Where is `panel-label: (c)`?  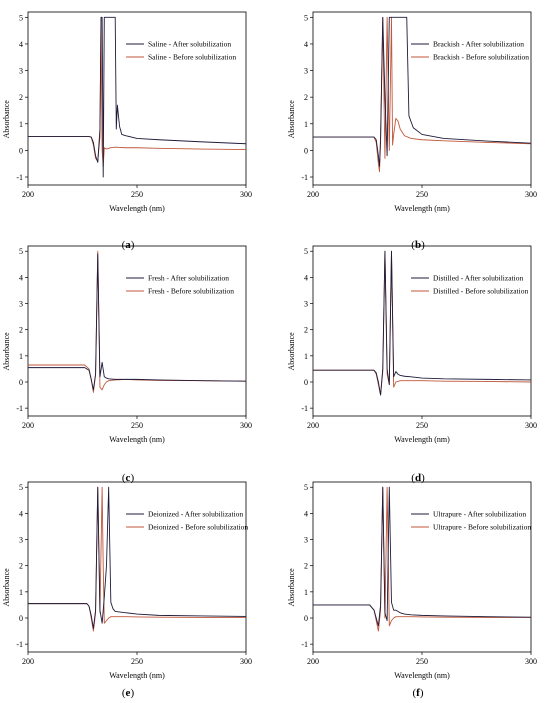 panel-label: (c) is located at coordinates (128, 478).